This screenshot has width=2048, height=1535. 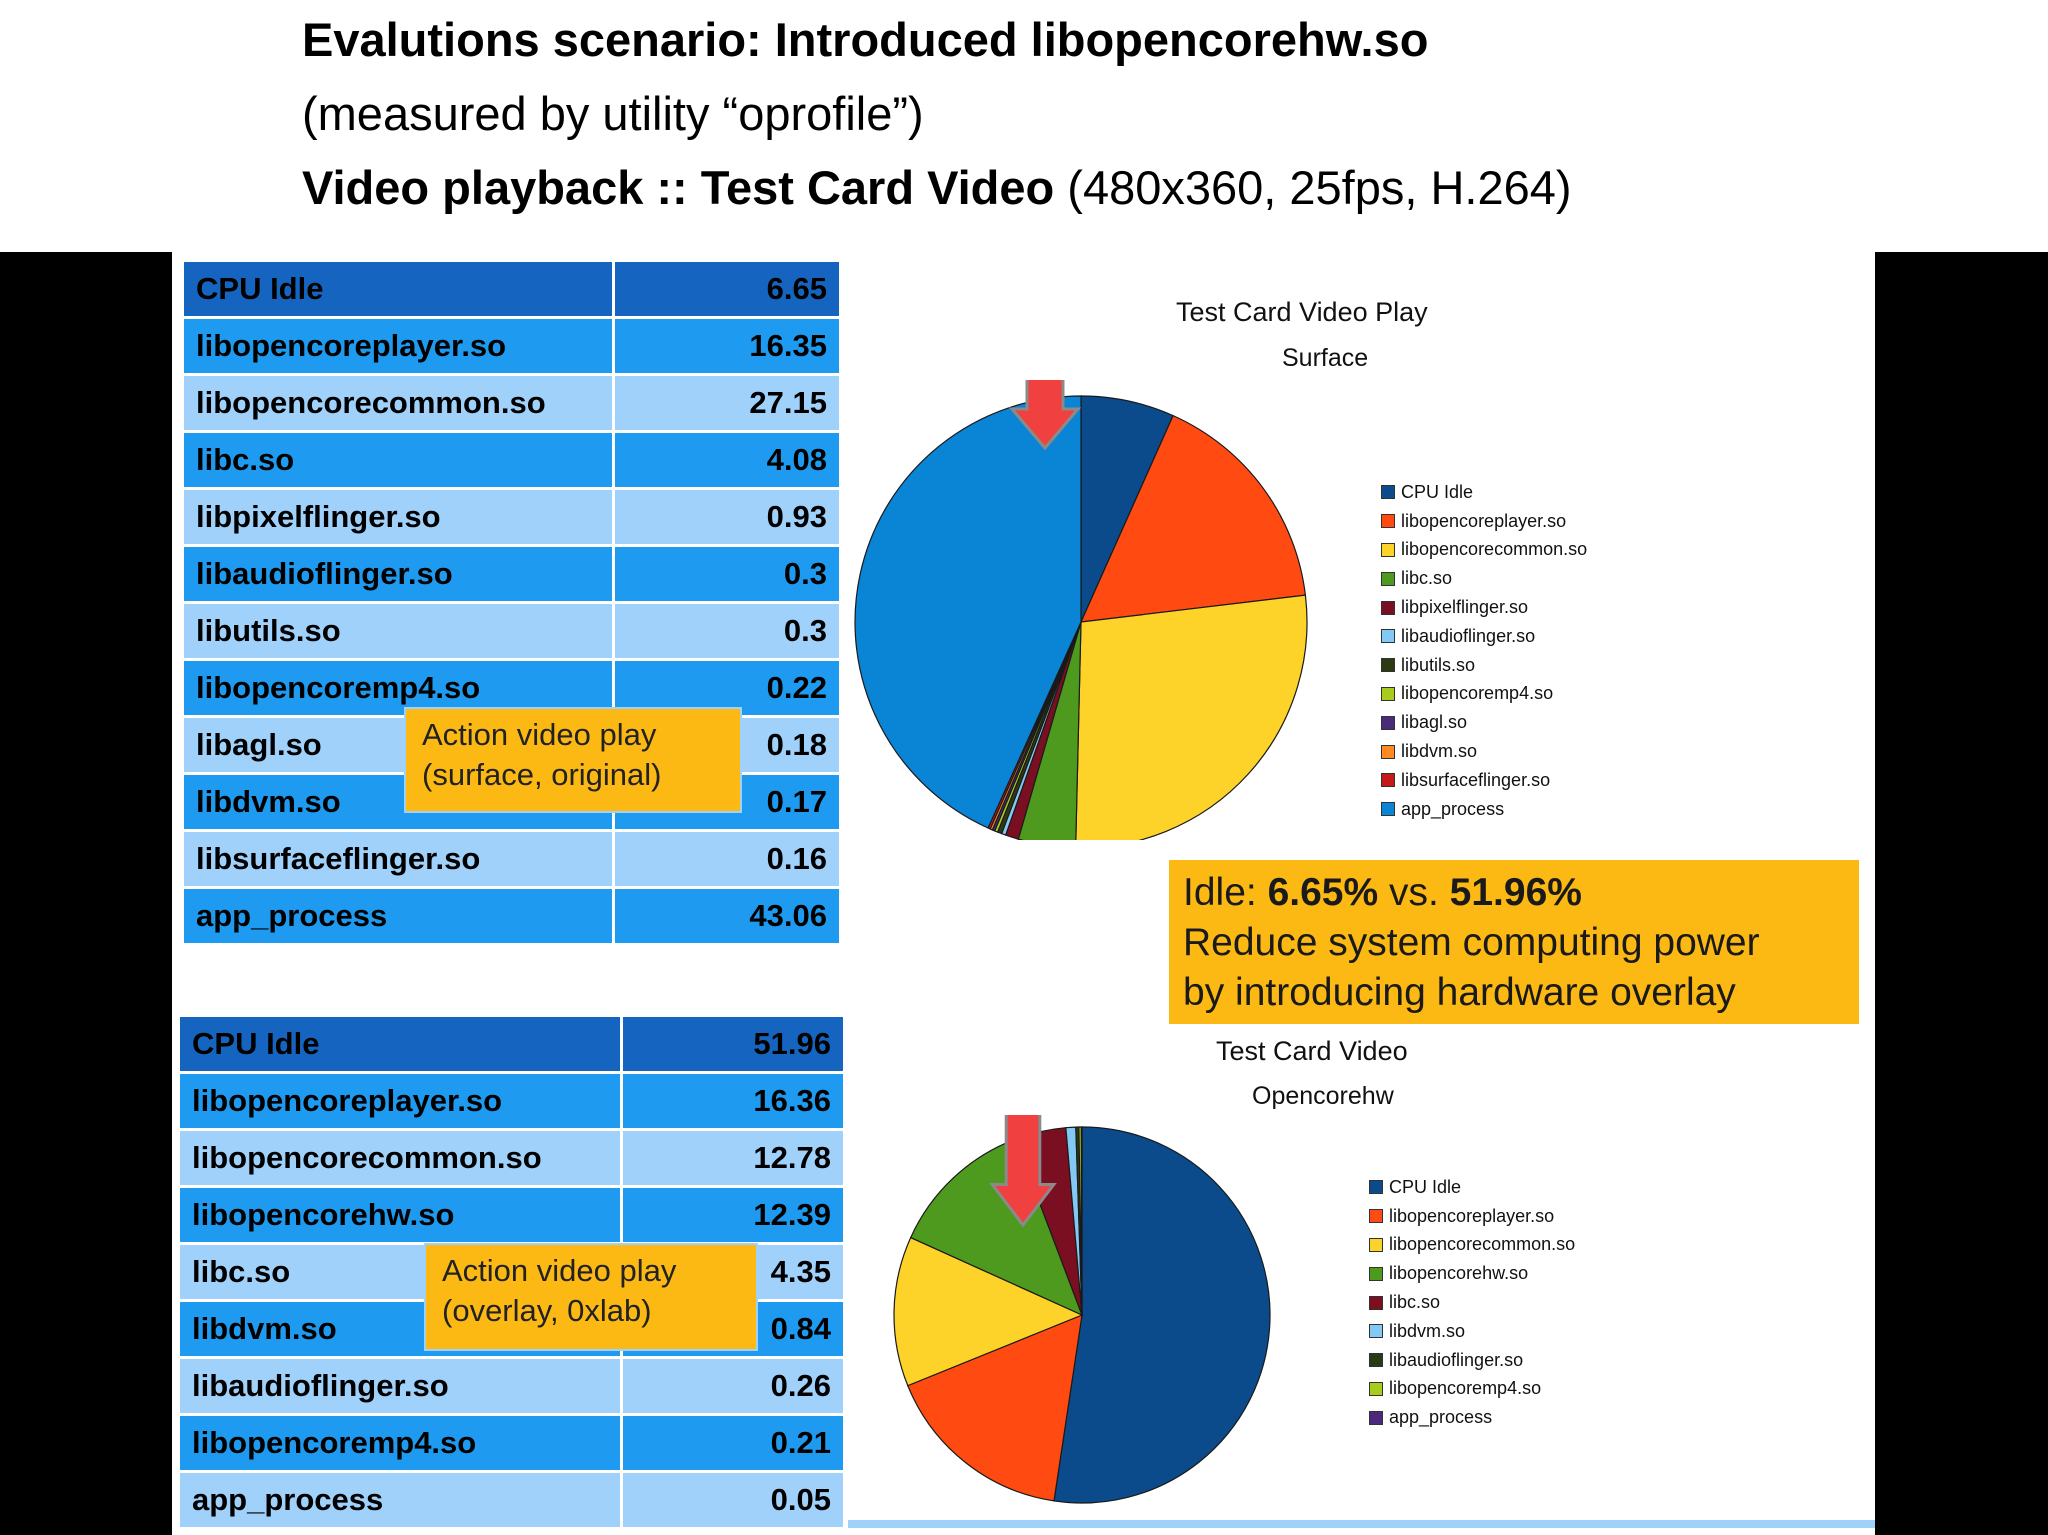 I want to click on chart1-title: Test Card Video Play, so click(x=1302, y=312).